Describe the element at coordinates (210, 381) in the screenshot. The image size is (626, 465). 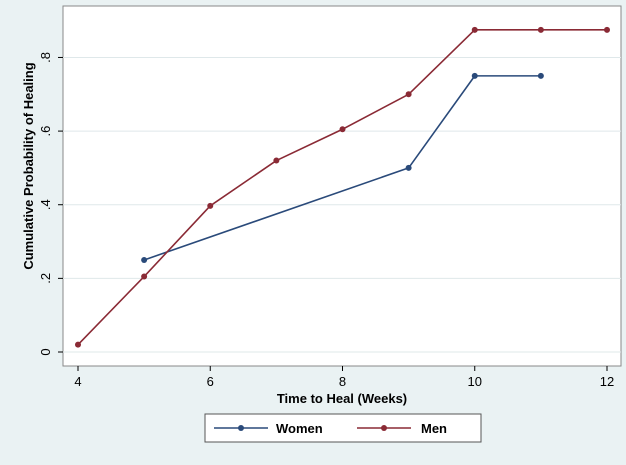
I see `x-tick-label: 6` at that location.